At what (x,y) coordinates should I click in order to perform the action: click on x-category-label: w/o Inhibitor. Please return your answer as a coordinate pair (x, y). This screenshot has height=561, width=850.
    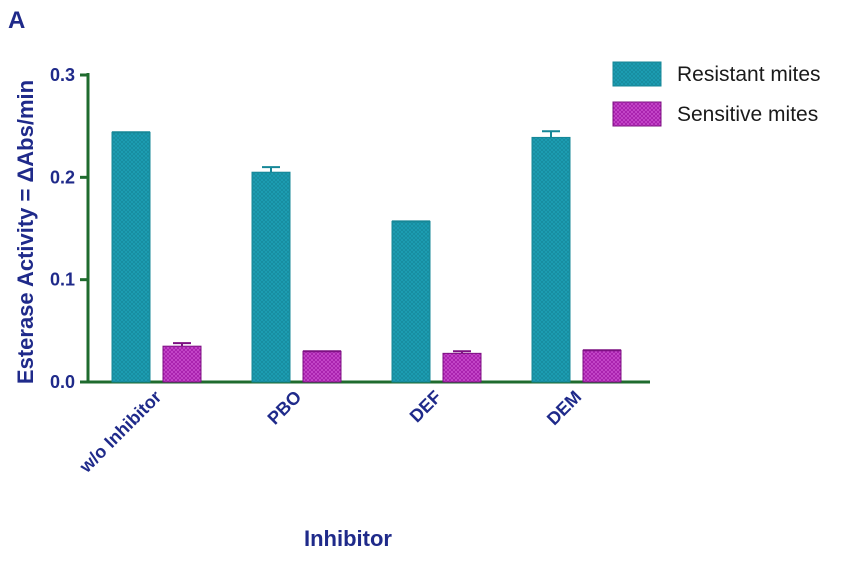
    Looking at the image, I should click on (120, 432).